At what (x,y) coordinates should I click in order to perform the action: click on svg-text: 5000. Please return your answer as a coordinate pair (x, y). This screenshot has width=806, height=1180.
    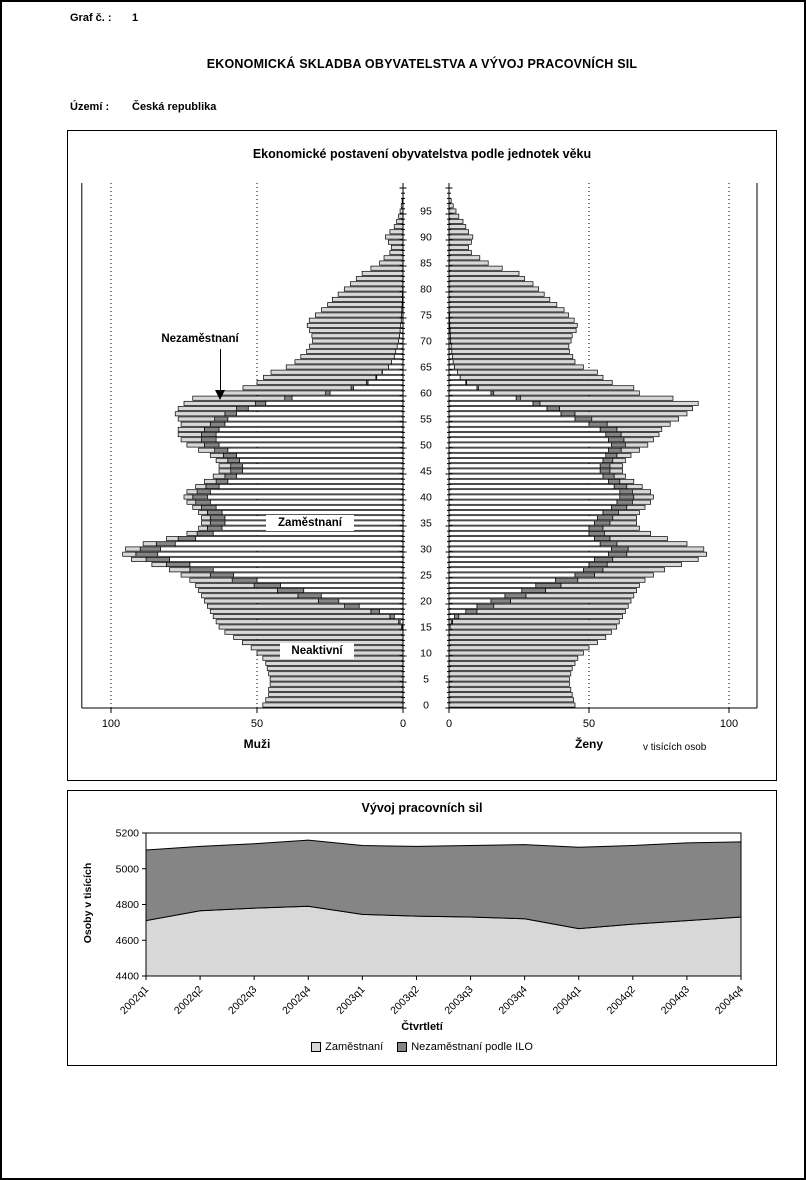
    Looking at the image, I should click on (128, 869).